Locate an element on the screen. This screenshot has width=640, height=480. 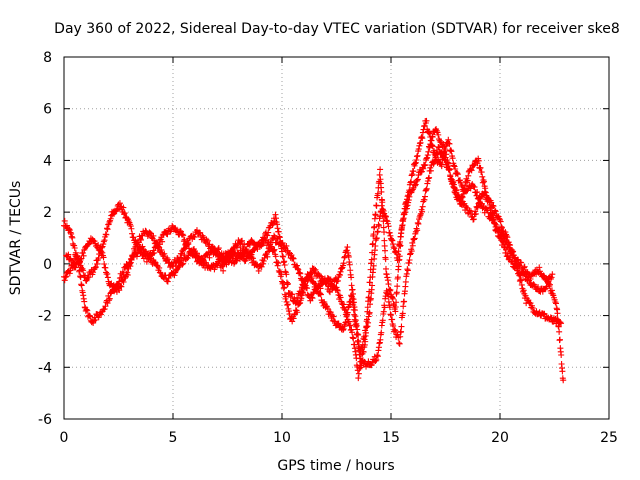
x-axis-label: GPS time / hours is located at coordinates (335, 466).